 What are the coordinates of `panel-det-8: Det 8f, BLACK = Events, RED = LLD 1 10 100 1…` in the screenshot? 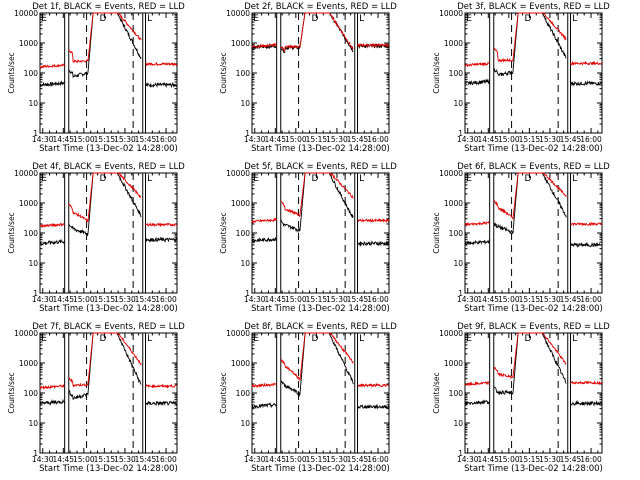 It's located at (308, 398).